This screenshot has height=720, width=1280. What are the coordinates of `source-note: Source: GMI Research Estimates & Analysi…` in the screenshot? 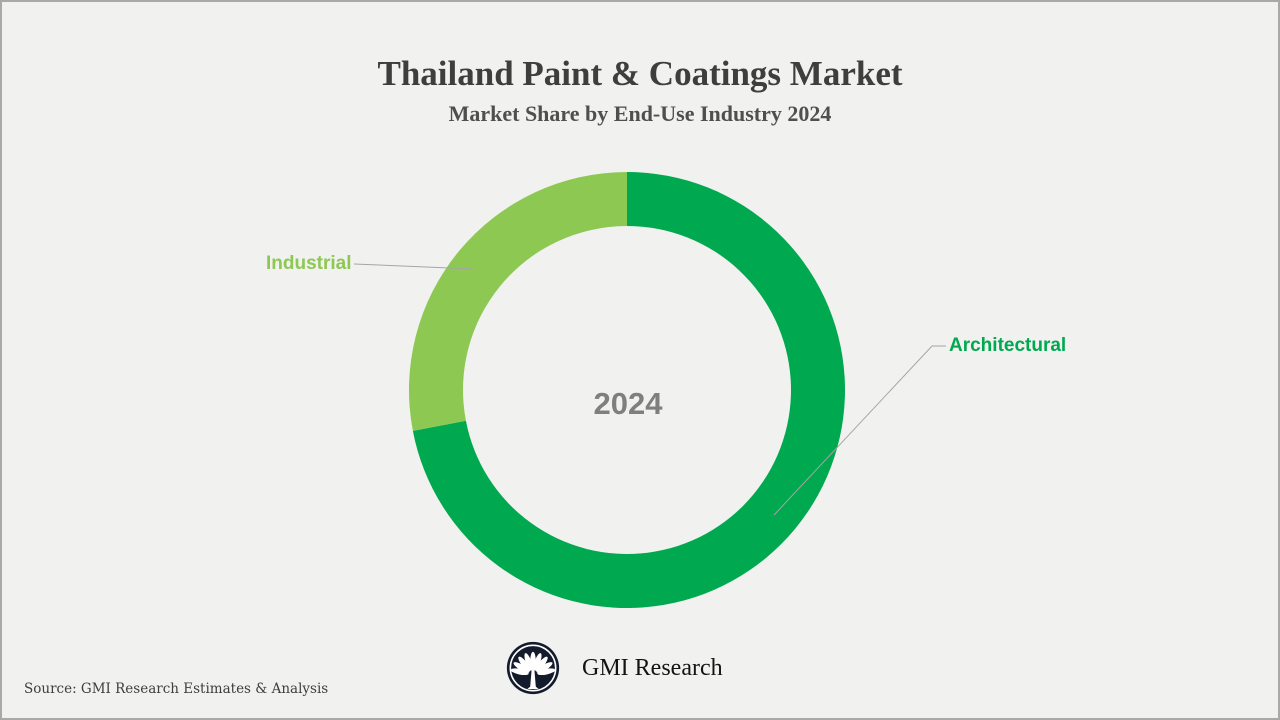 It's located at (176, 689).